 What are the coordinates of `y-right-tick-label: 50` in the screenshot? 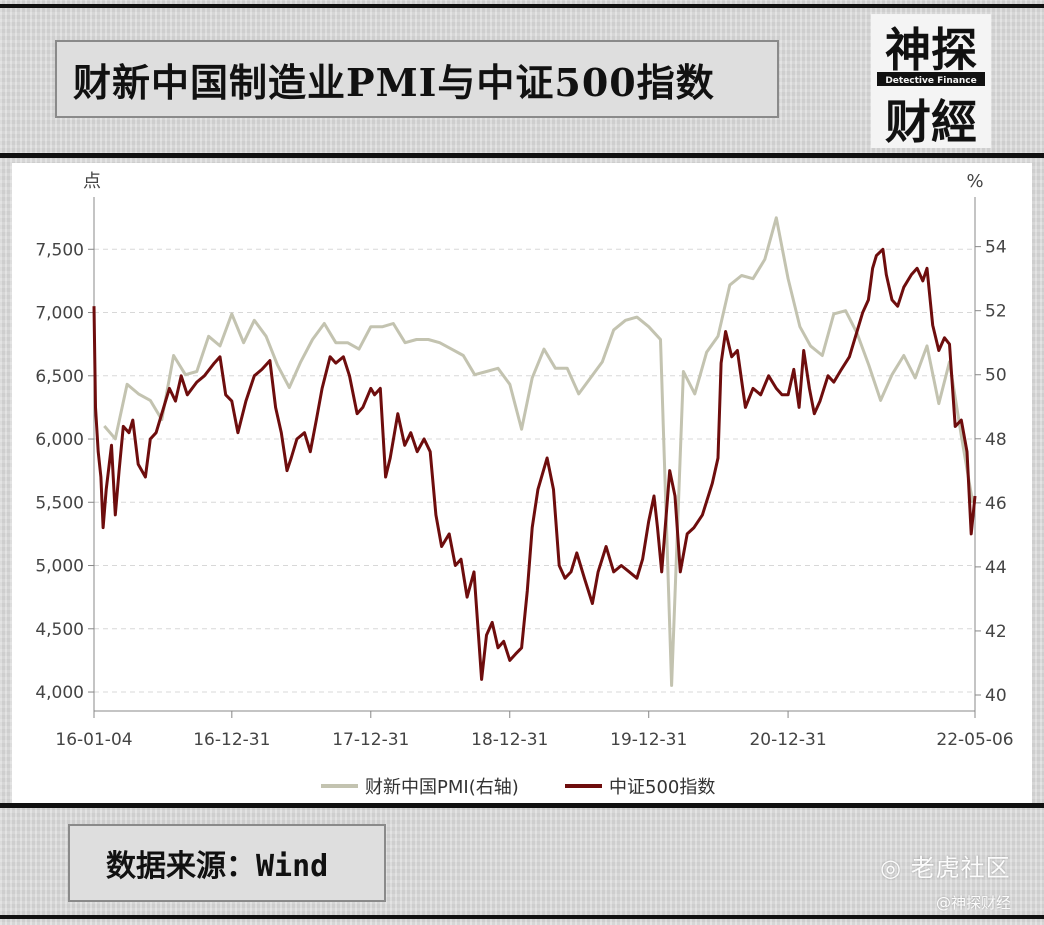 It's located at (996, 376).